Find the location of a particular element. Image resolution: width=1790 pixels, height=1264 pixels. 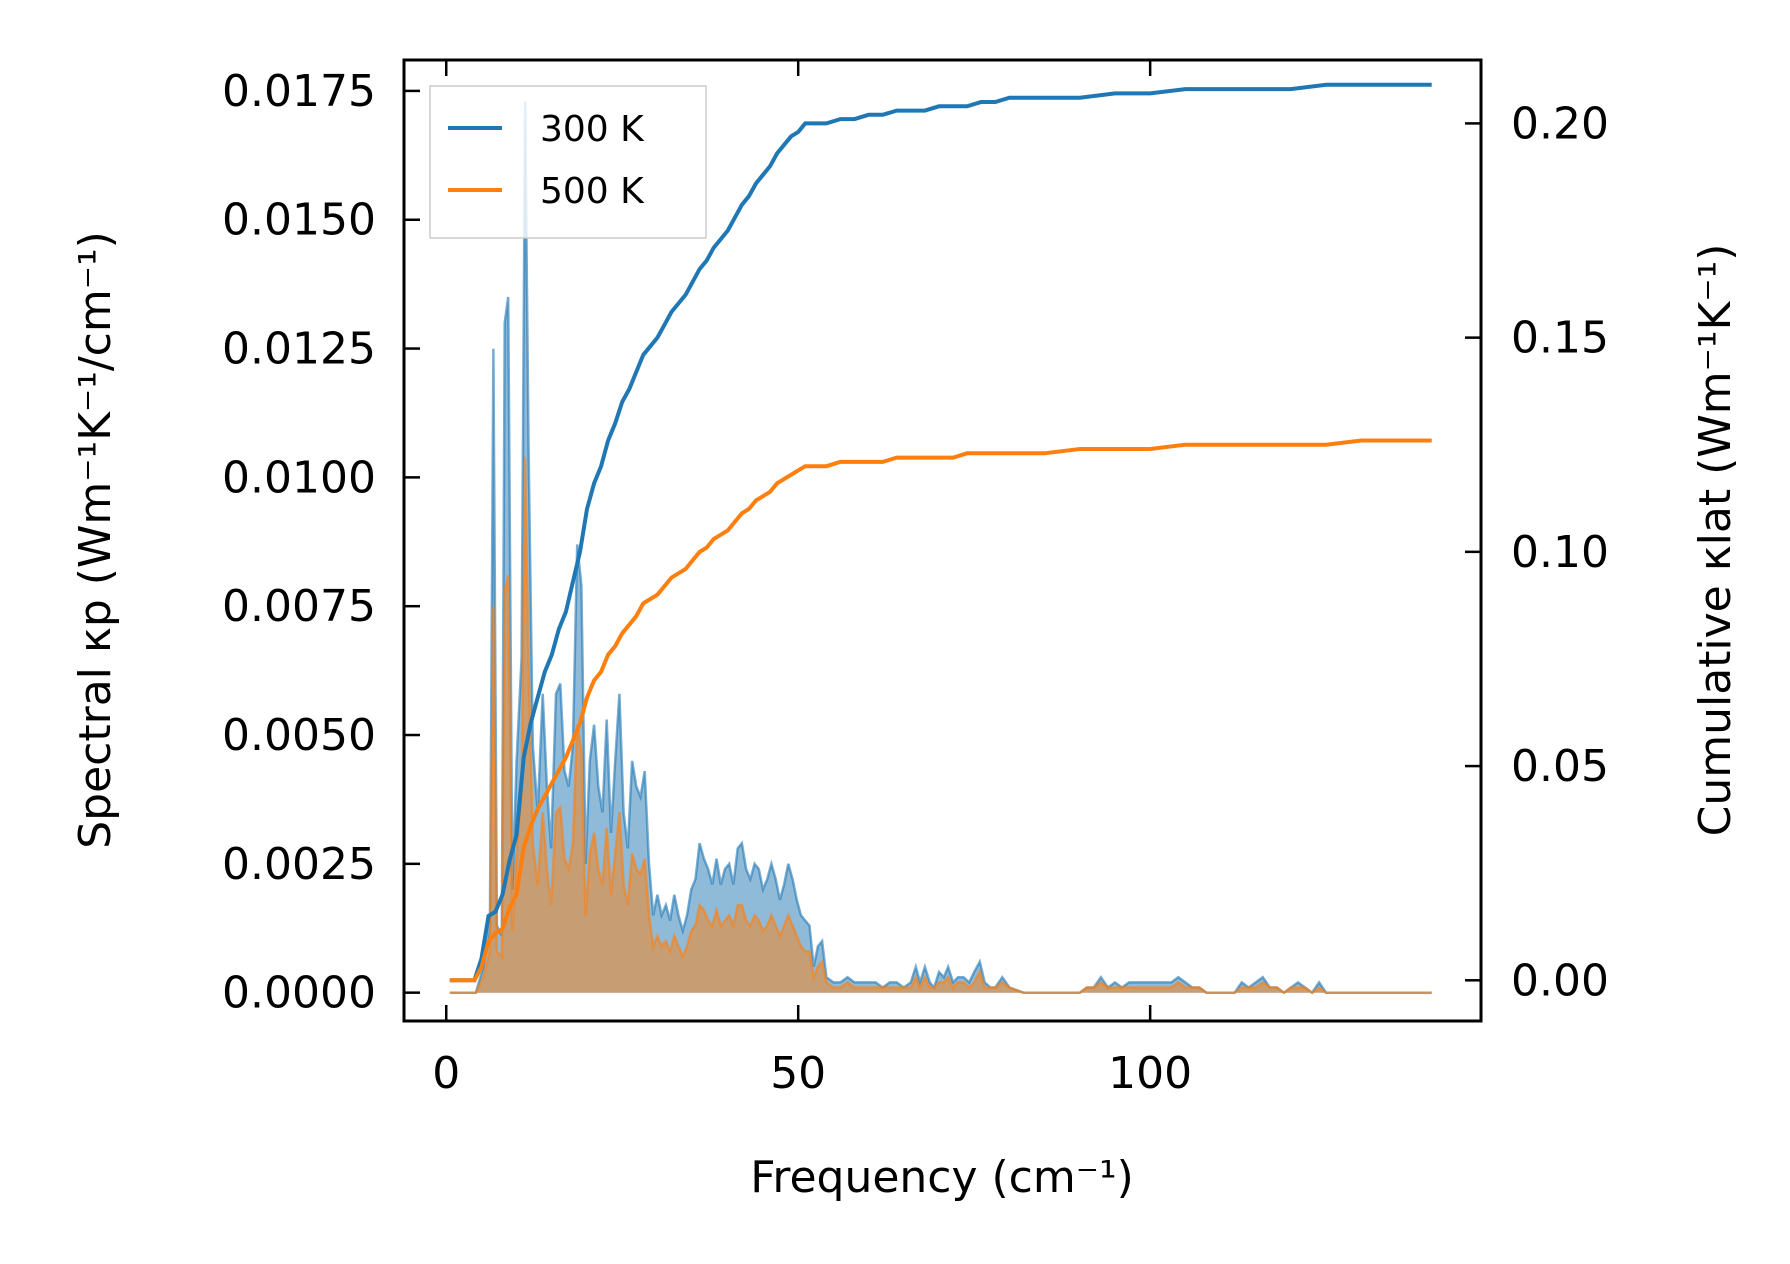

y-tick-label-left: 0.0025 is located at coordinates (299, 864).